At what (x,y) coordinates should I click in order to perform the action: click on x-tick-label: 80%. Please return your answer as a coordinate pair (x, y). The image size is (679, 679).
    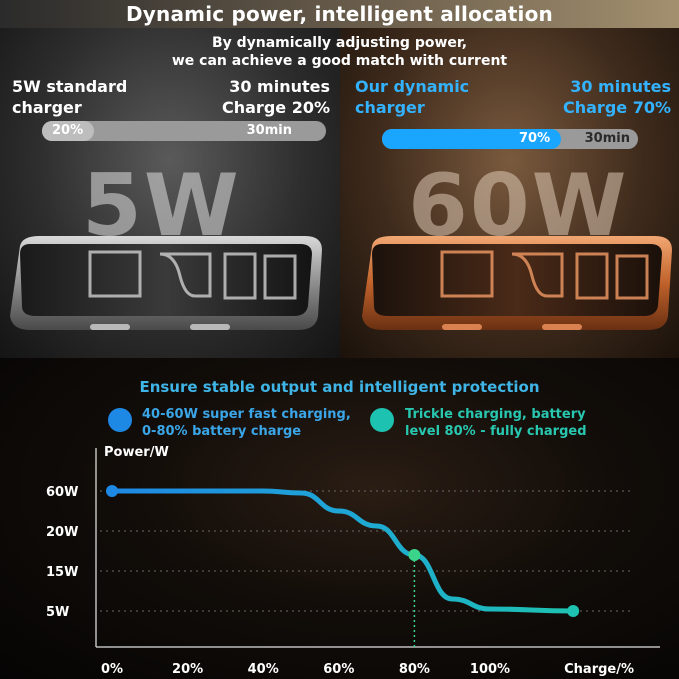
    Looking at the image, I should click on (414, 669).